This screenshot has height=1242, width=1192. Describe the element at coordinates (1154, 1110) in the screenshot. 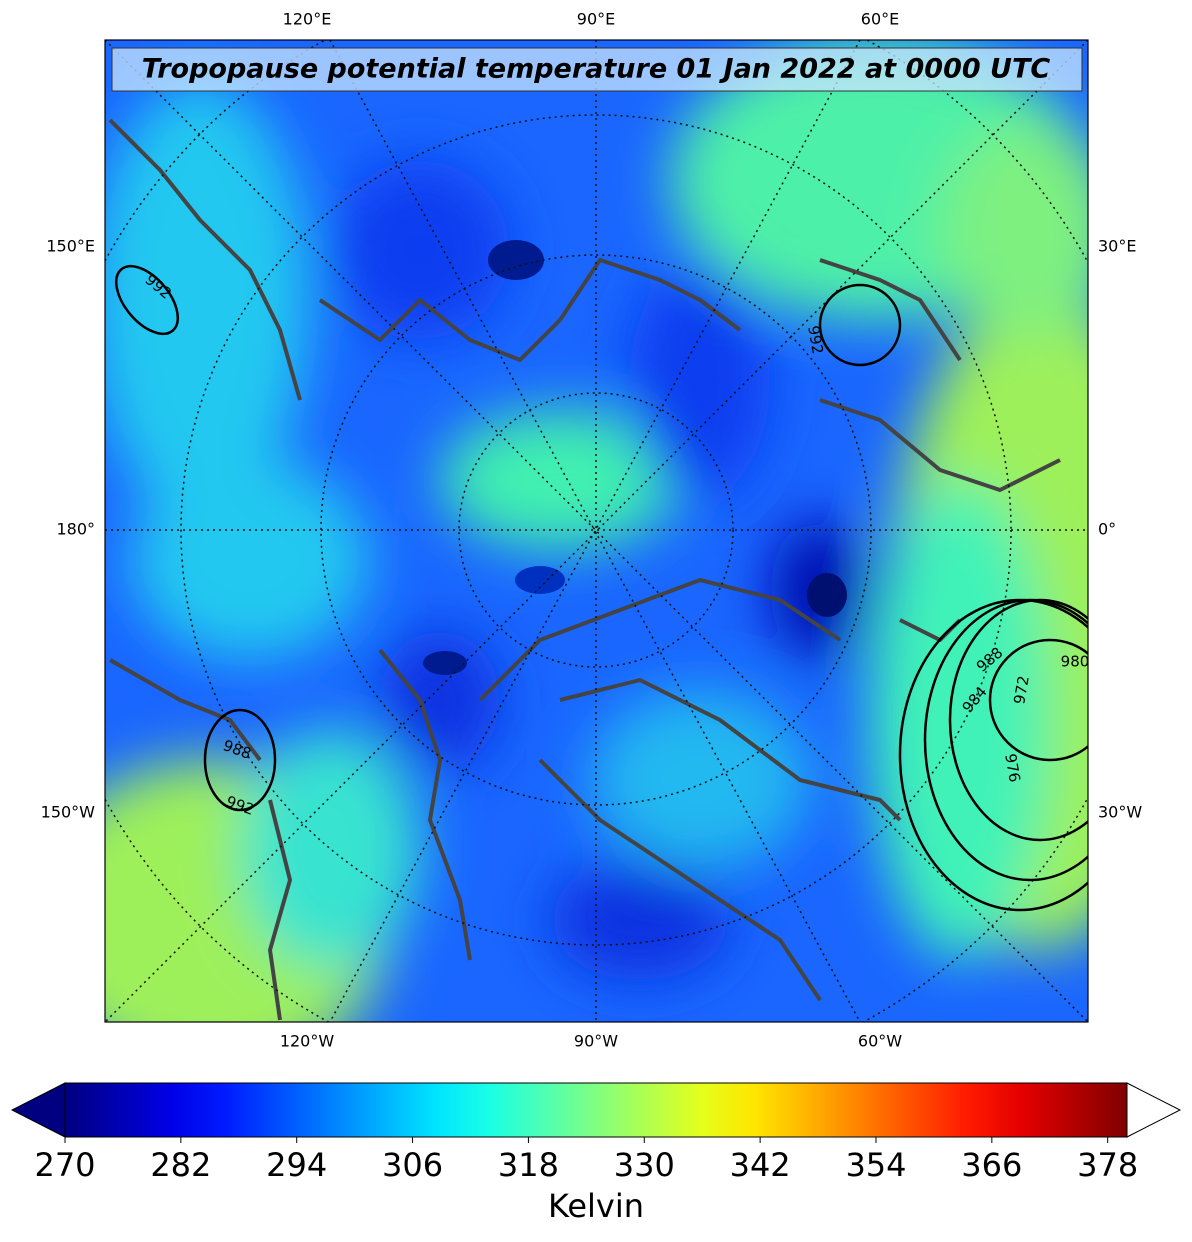

I see `colorbar-extend-high` at that location.